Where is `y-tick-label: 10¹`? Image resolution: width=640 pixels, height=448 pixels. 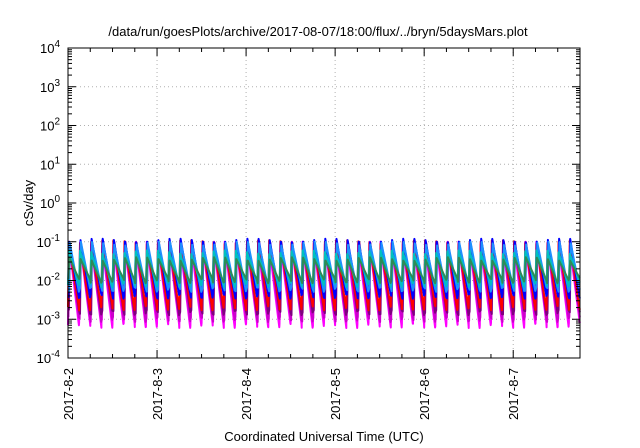
y-tick-label: 10¹ is located at coordinates (50, 163).